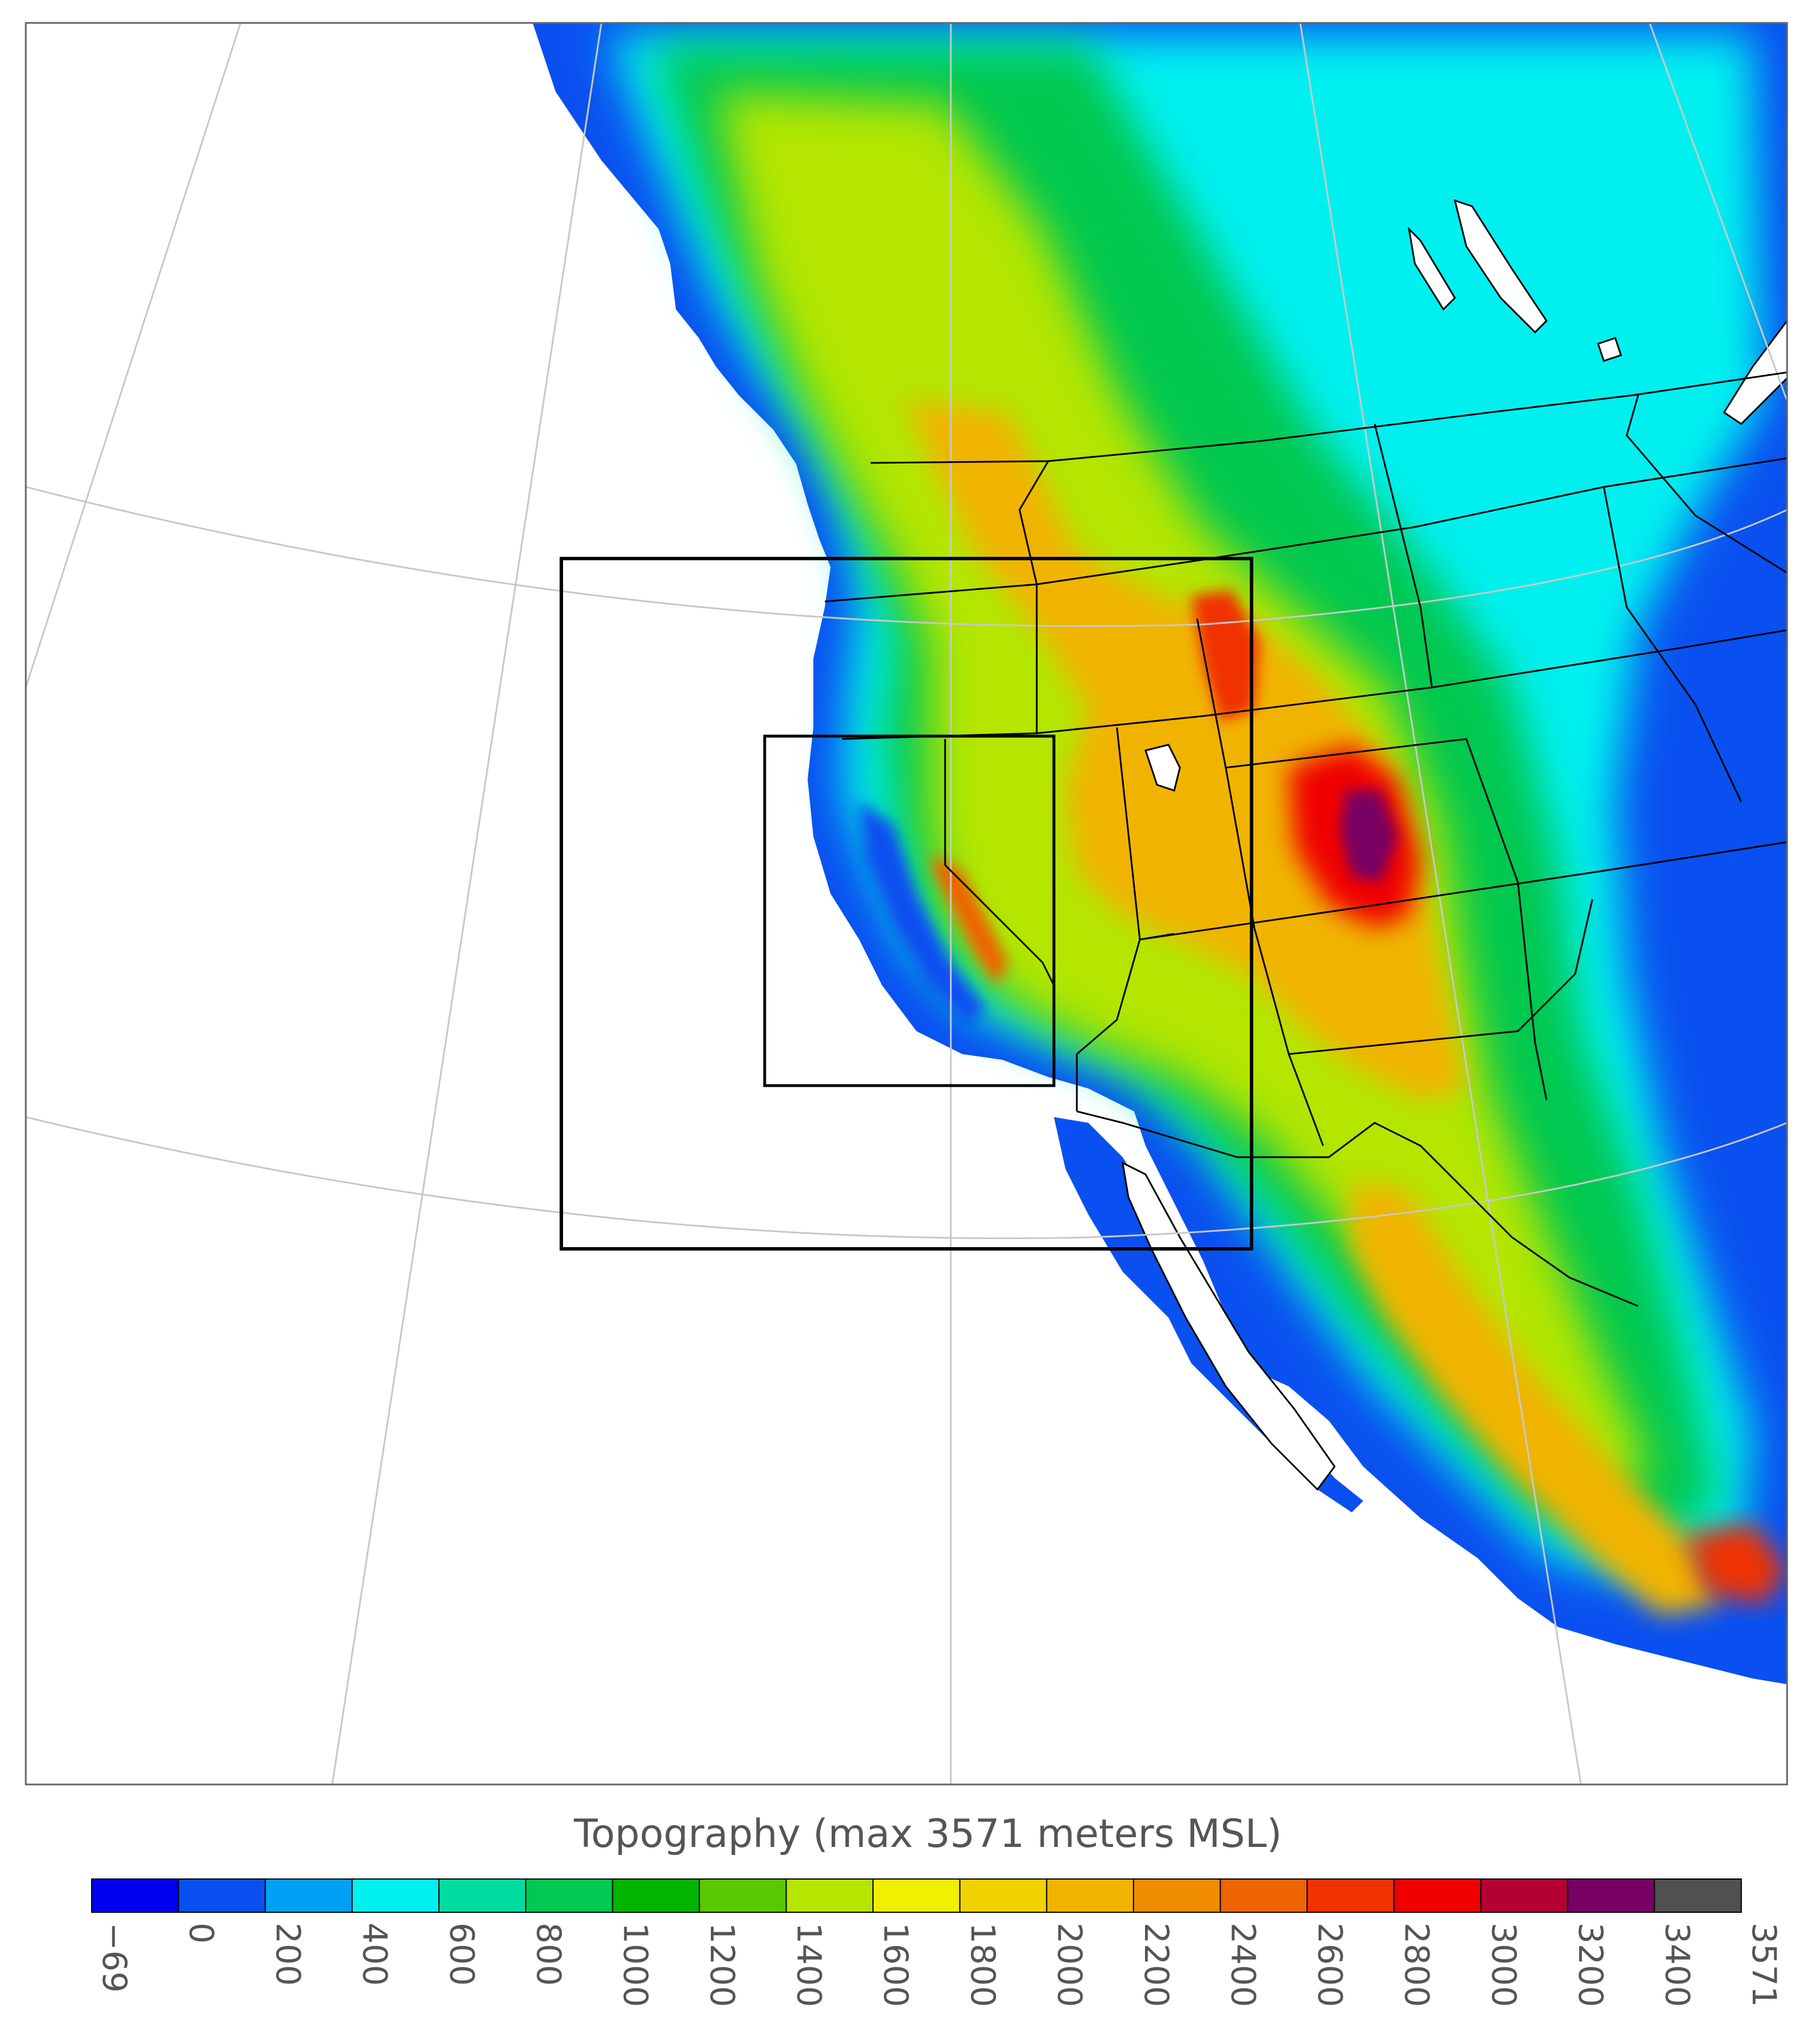 This screenshot has width=1810, height=2044. I want to click on colorbar-tick-label: 2000, so click(1069, 1965).